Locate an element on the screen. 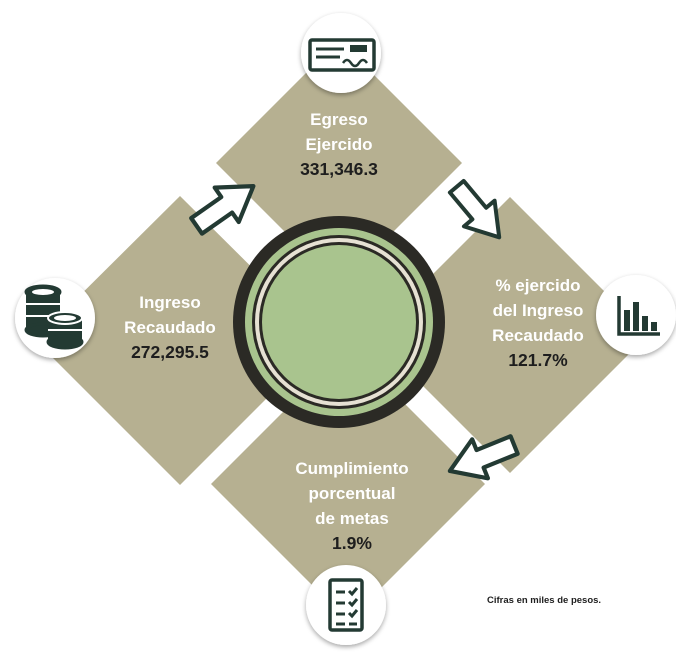 The image size is (676, 652). center-circle is located at coordinates (339, 322).